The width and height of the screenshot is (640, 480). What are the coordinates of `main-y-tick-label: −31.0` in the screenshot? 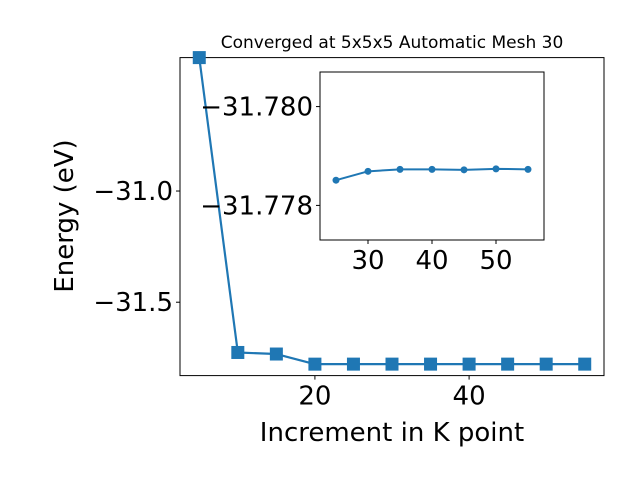 It's located at (133, 192).